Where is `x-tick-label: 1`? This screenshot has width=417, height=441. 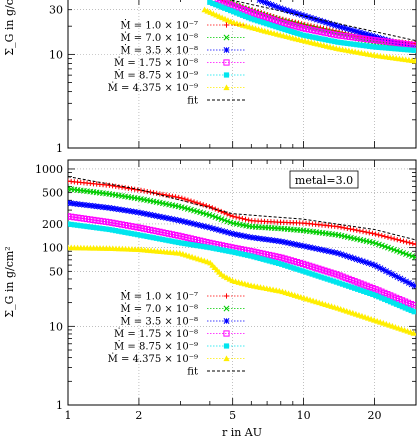 x-tick-label: 1 is located at coordinates (68, 415).